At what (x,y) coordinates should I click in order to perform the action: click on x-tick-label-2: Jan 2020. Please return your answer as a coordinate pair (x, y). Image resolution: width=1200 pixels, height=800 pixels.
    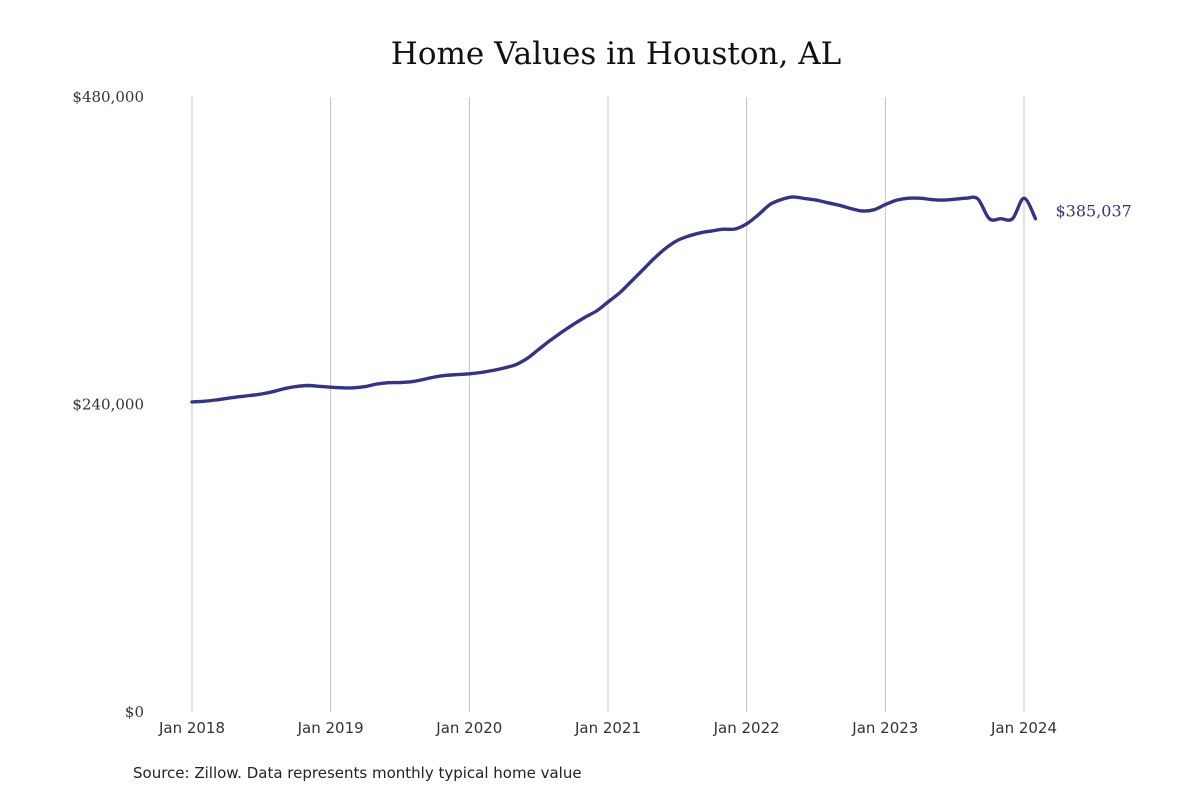
    Looking at the image, I should click on (468, 728).